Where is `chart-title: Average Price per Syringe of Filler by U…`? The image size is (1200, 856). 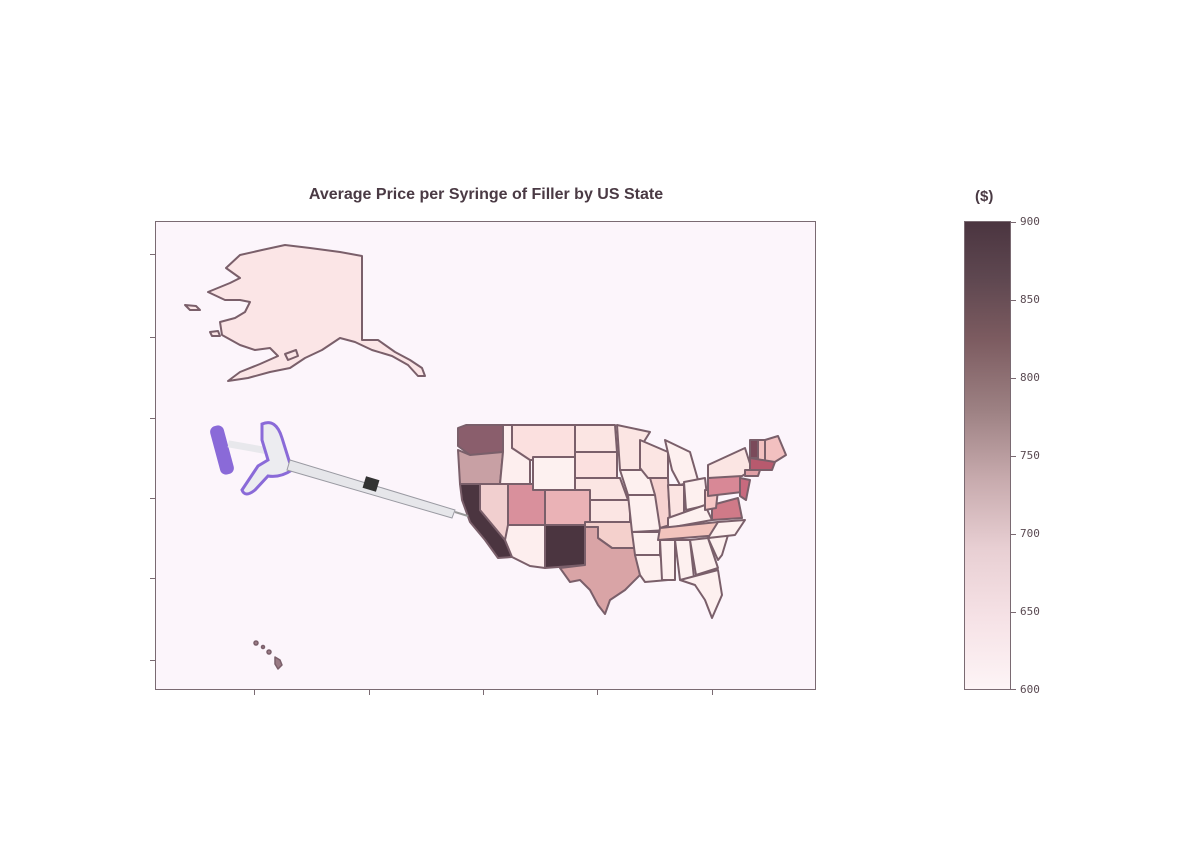
chart-title: Average Price per Syringe of Filler by U… is located at coordinates (486, 194).